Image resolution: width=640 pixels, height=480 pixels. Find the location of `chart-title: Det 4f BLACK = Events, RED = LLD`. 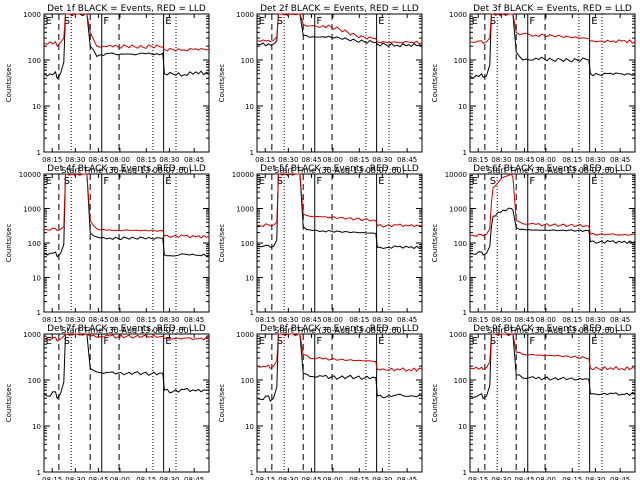

chart-title: Det 4f BLACK = Events, RED = LLD is located at coordinates (126, 169).